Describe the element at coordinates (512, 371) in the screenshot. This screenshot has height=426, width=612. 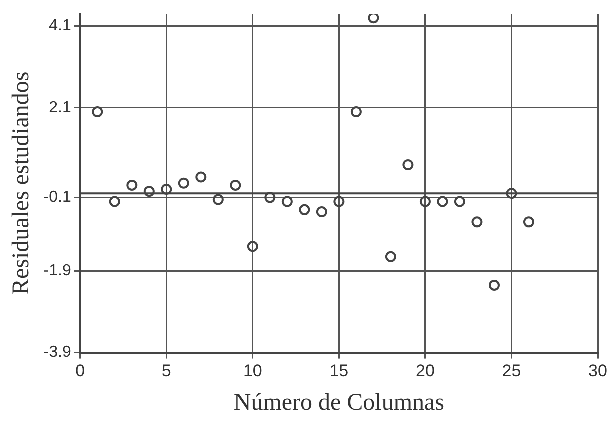
I see `x-tick-label: 25` at that location.